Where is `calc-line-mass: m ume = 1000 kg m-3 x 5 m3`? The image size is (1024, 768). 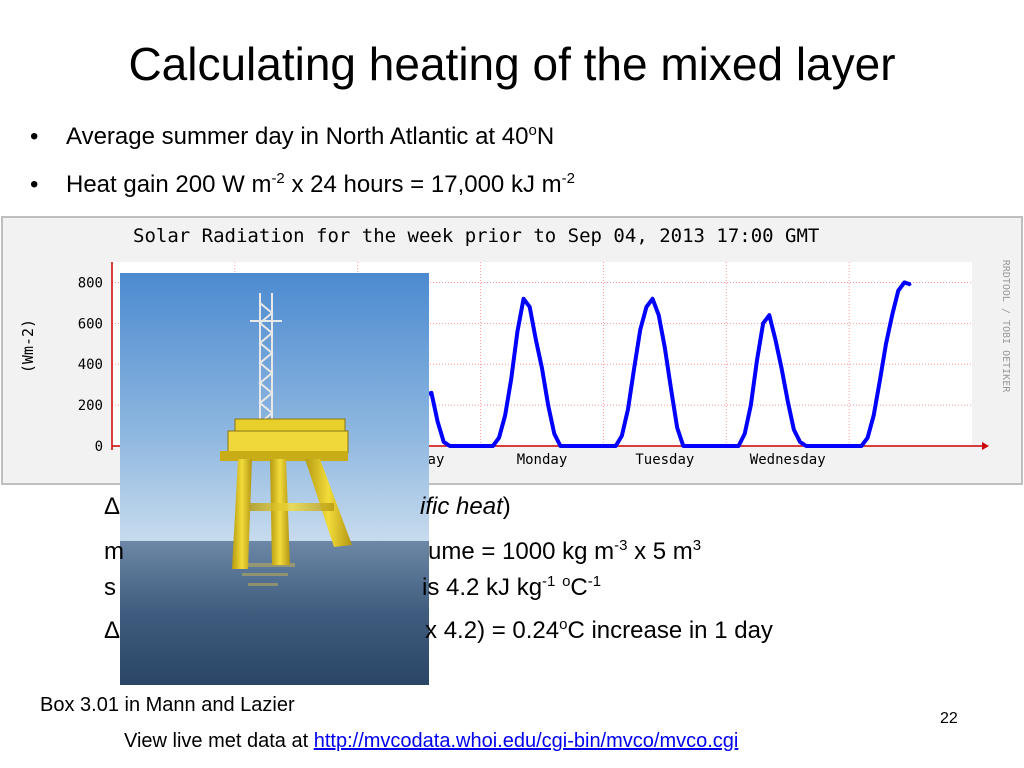 calc-line-mass: m ume = 1000 kg m-3 x 5 m3 is located at coordinates (403, 551).